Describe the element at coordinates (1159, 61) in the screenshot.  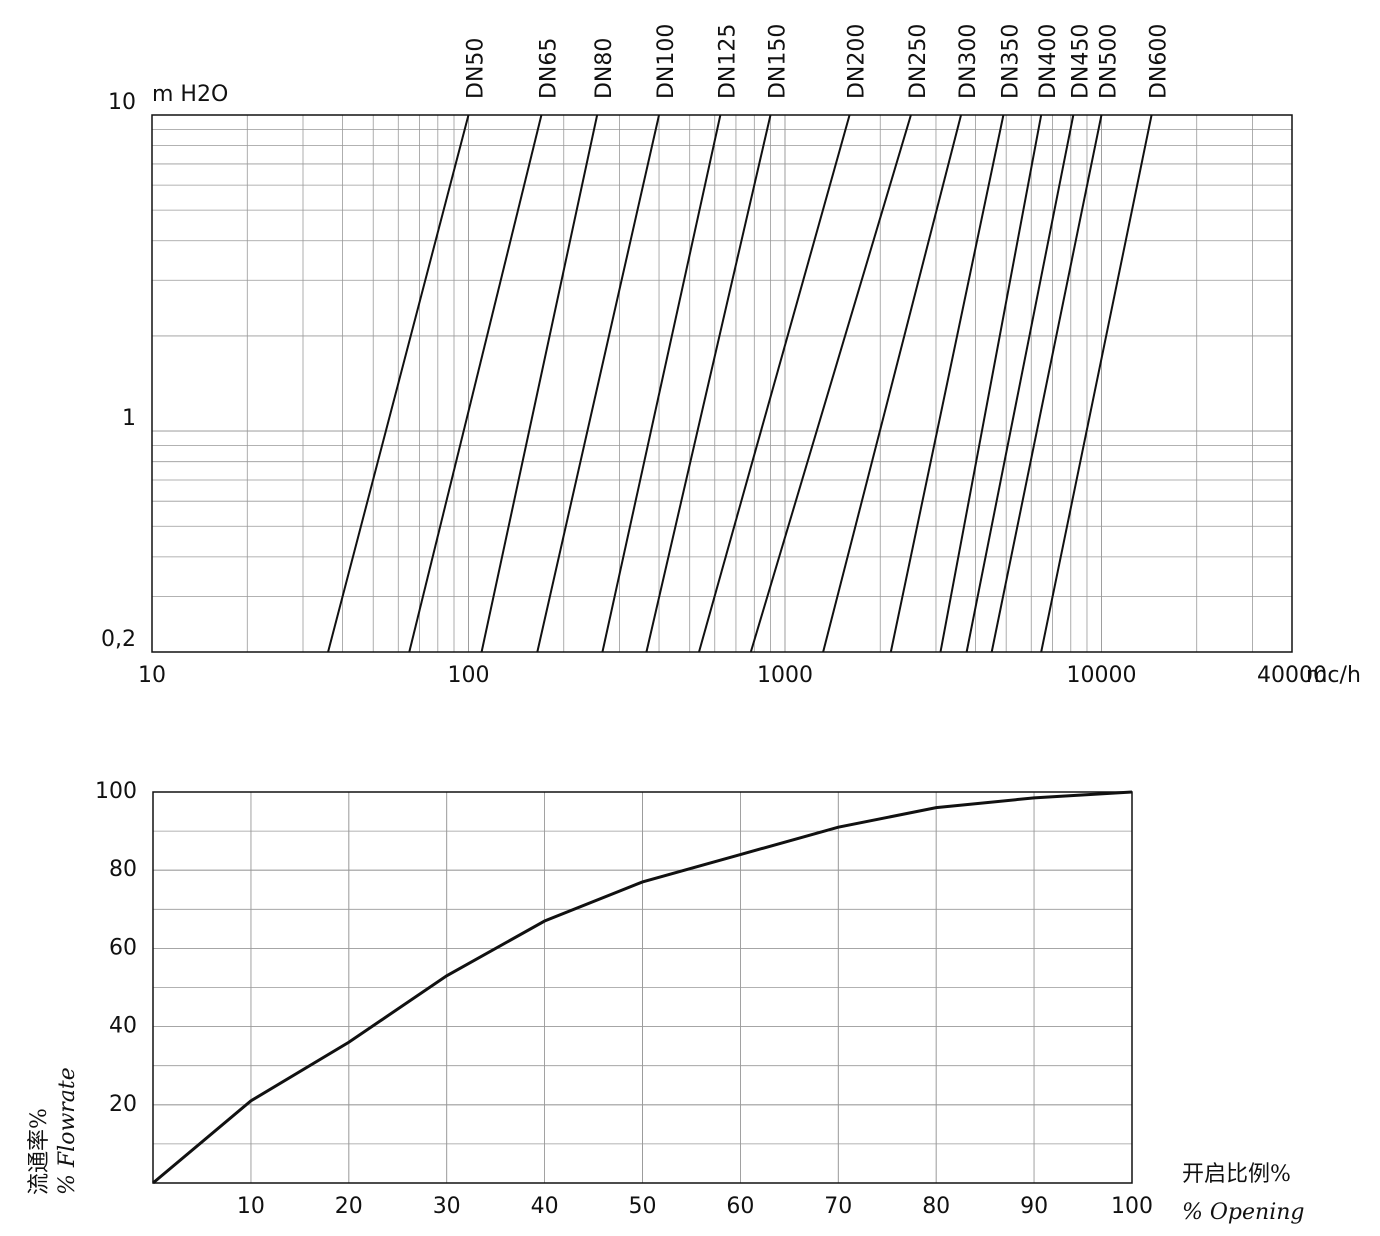
I see `series-label: DN600` at that location.